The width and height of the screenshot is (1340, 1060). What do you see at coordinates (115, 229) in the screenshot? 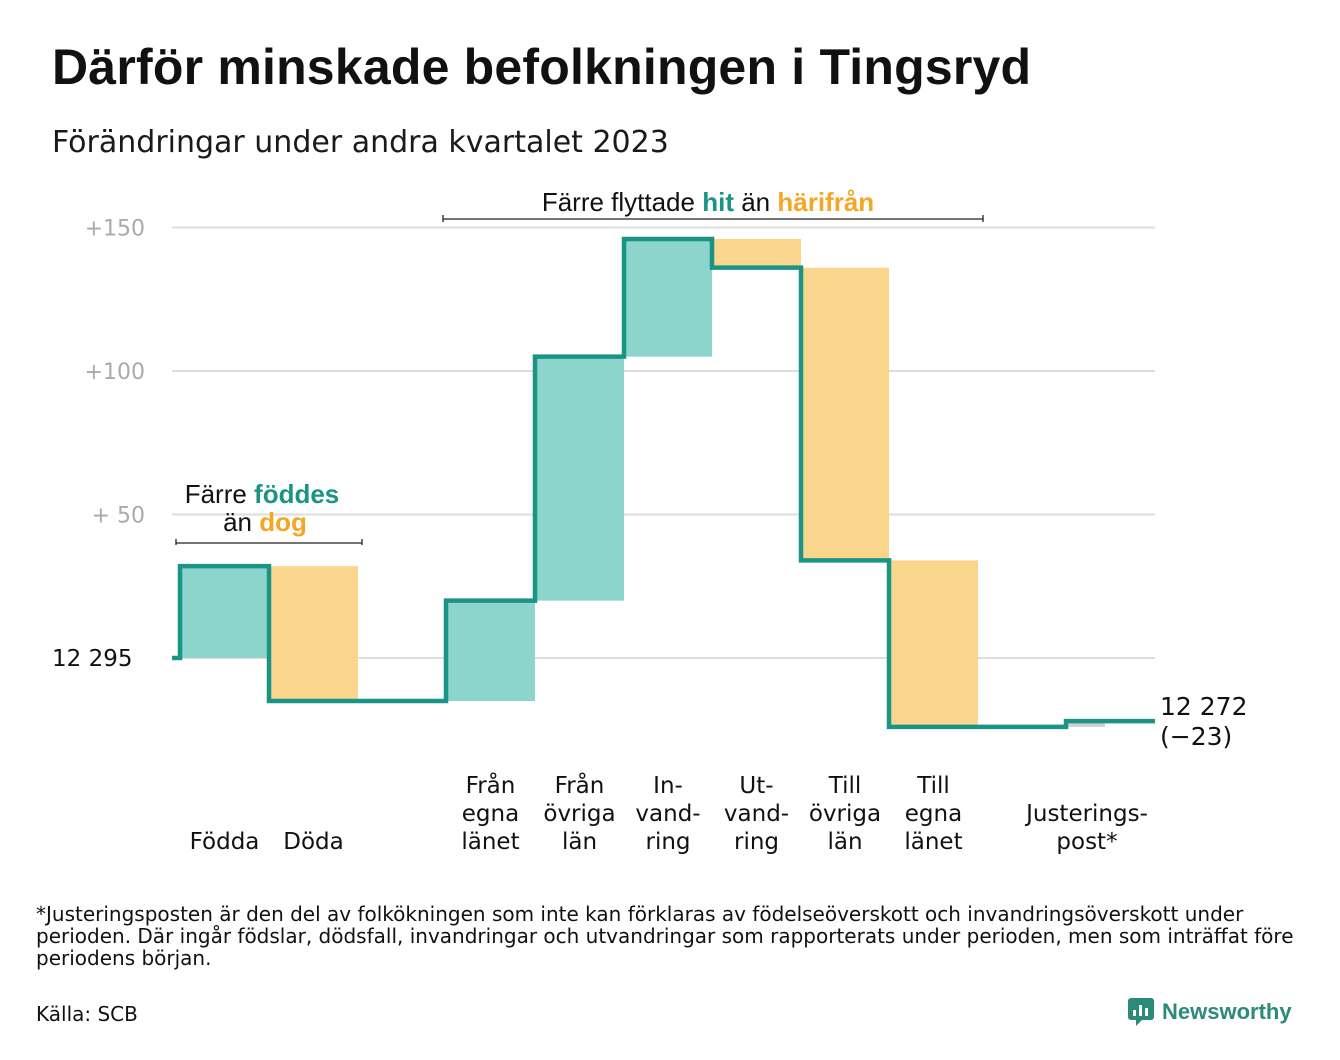
I see `y-tick-label: +150` at bounding box center [115, 229].